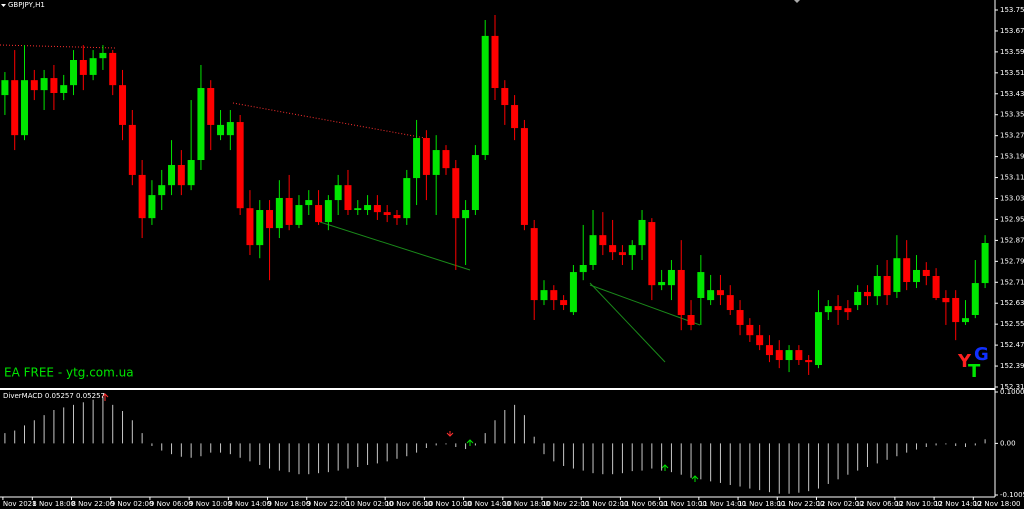  What do you see at coordinates (400, 437) in the screenshot?
I see `signal-arrows` at bounding box center [400, 437].